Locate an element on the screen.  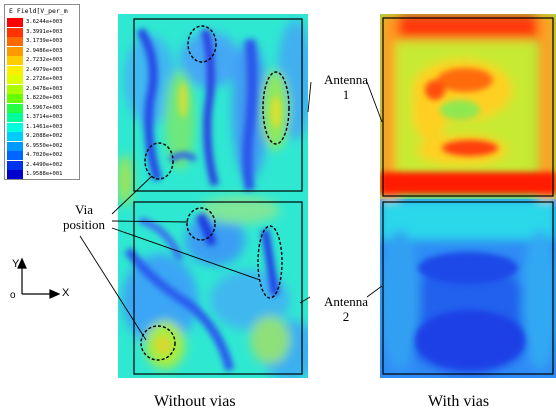
legend-value: 2.2726e+003 is located at coordinates (44, 79).